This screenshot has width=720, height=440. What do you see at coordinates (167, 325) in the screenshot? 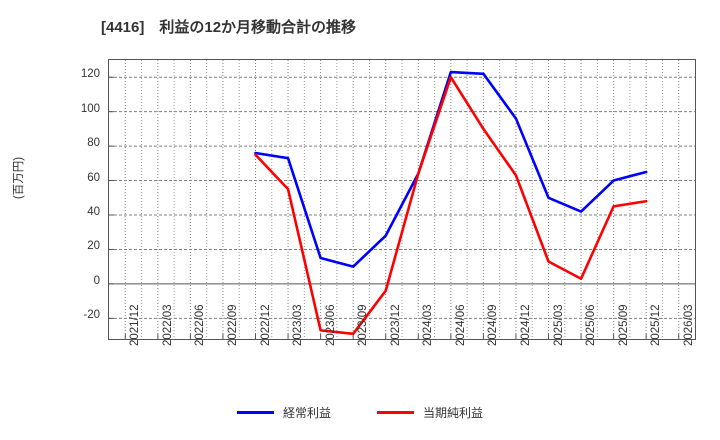
I see `x-axis-tick-label: 2022/03` at bounding box center [167, 325].